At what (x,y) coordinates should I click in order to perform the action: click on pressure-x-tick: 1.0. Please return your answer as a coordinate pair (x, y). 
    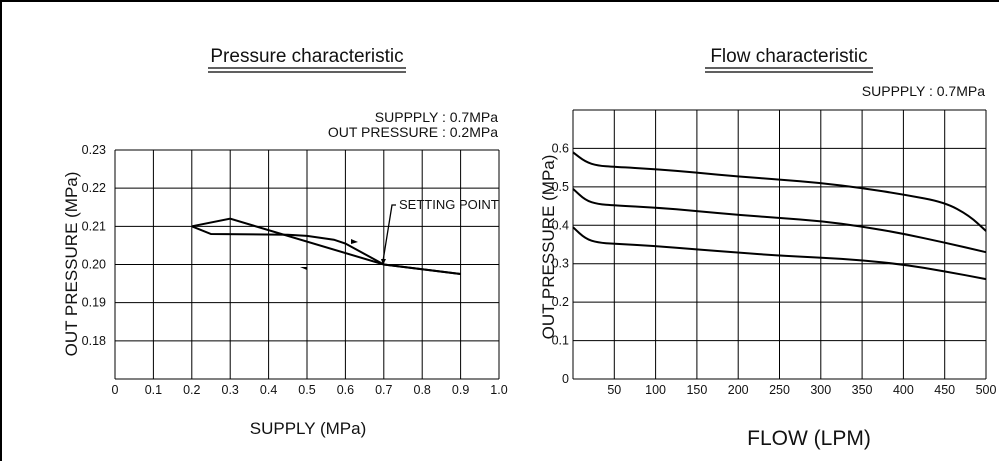
    Looking at the image, I should click on (498, 390).